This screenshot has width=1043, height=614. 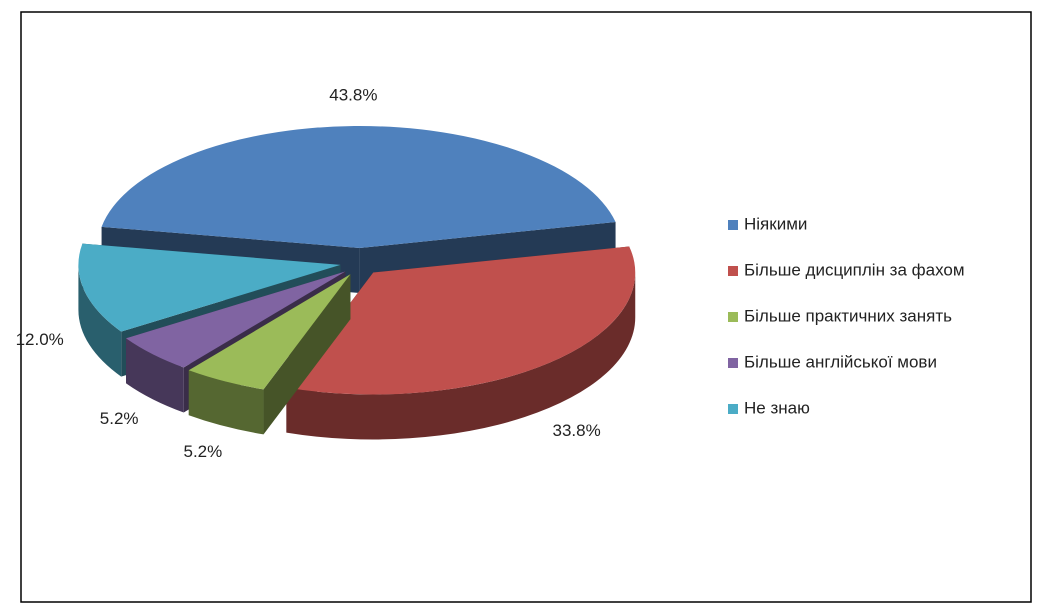 I want to click on data-label: 33.8%, so click(x=576, y=430).